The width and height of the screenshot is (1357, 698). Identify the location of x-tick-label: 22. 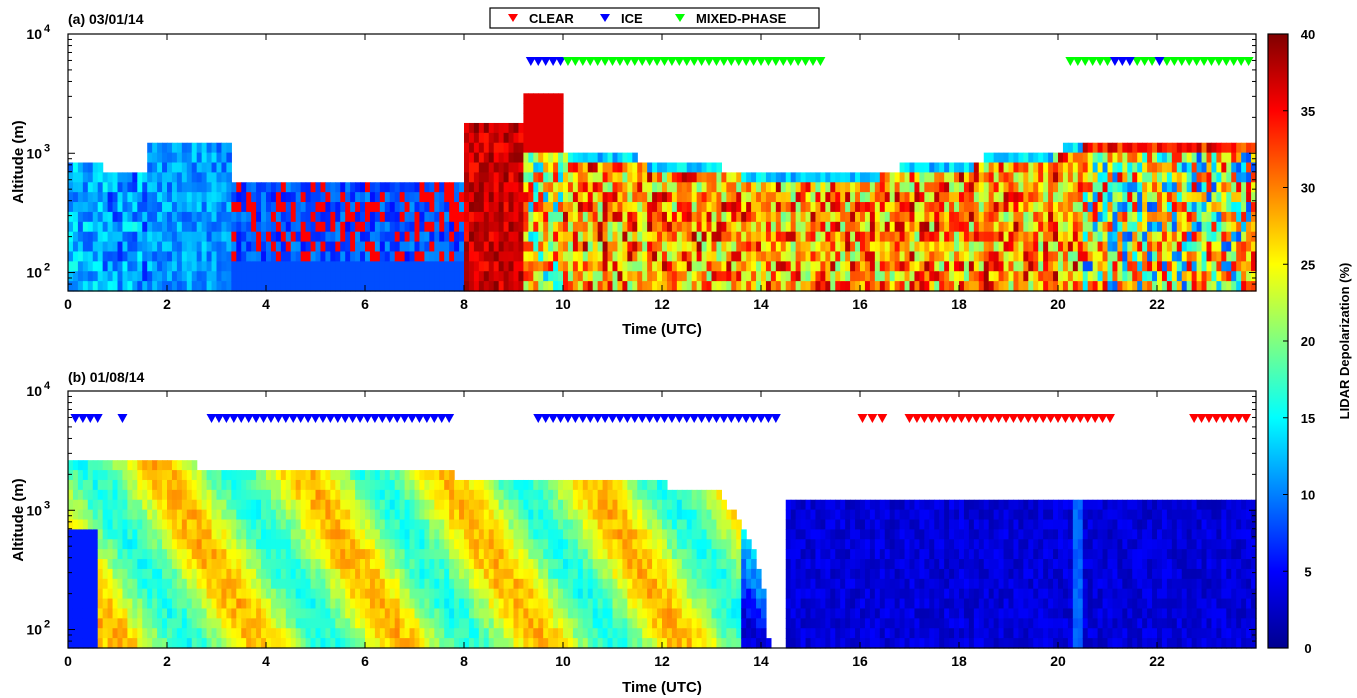
(1157, 661).